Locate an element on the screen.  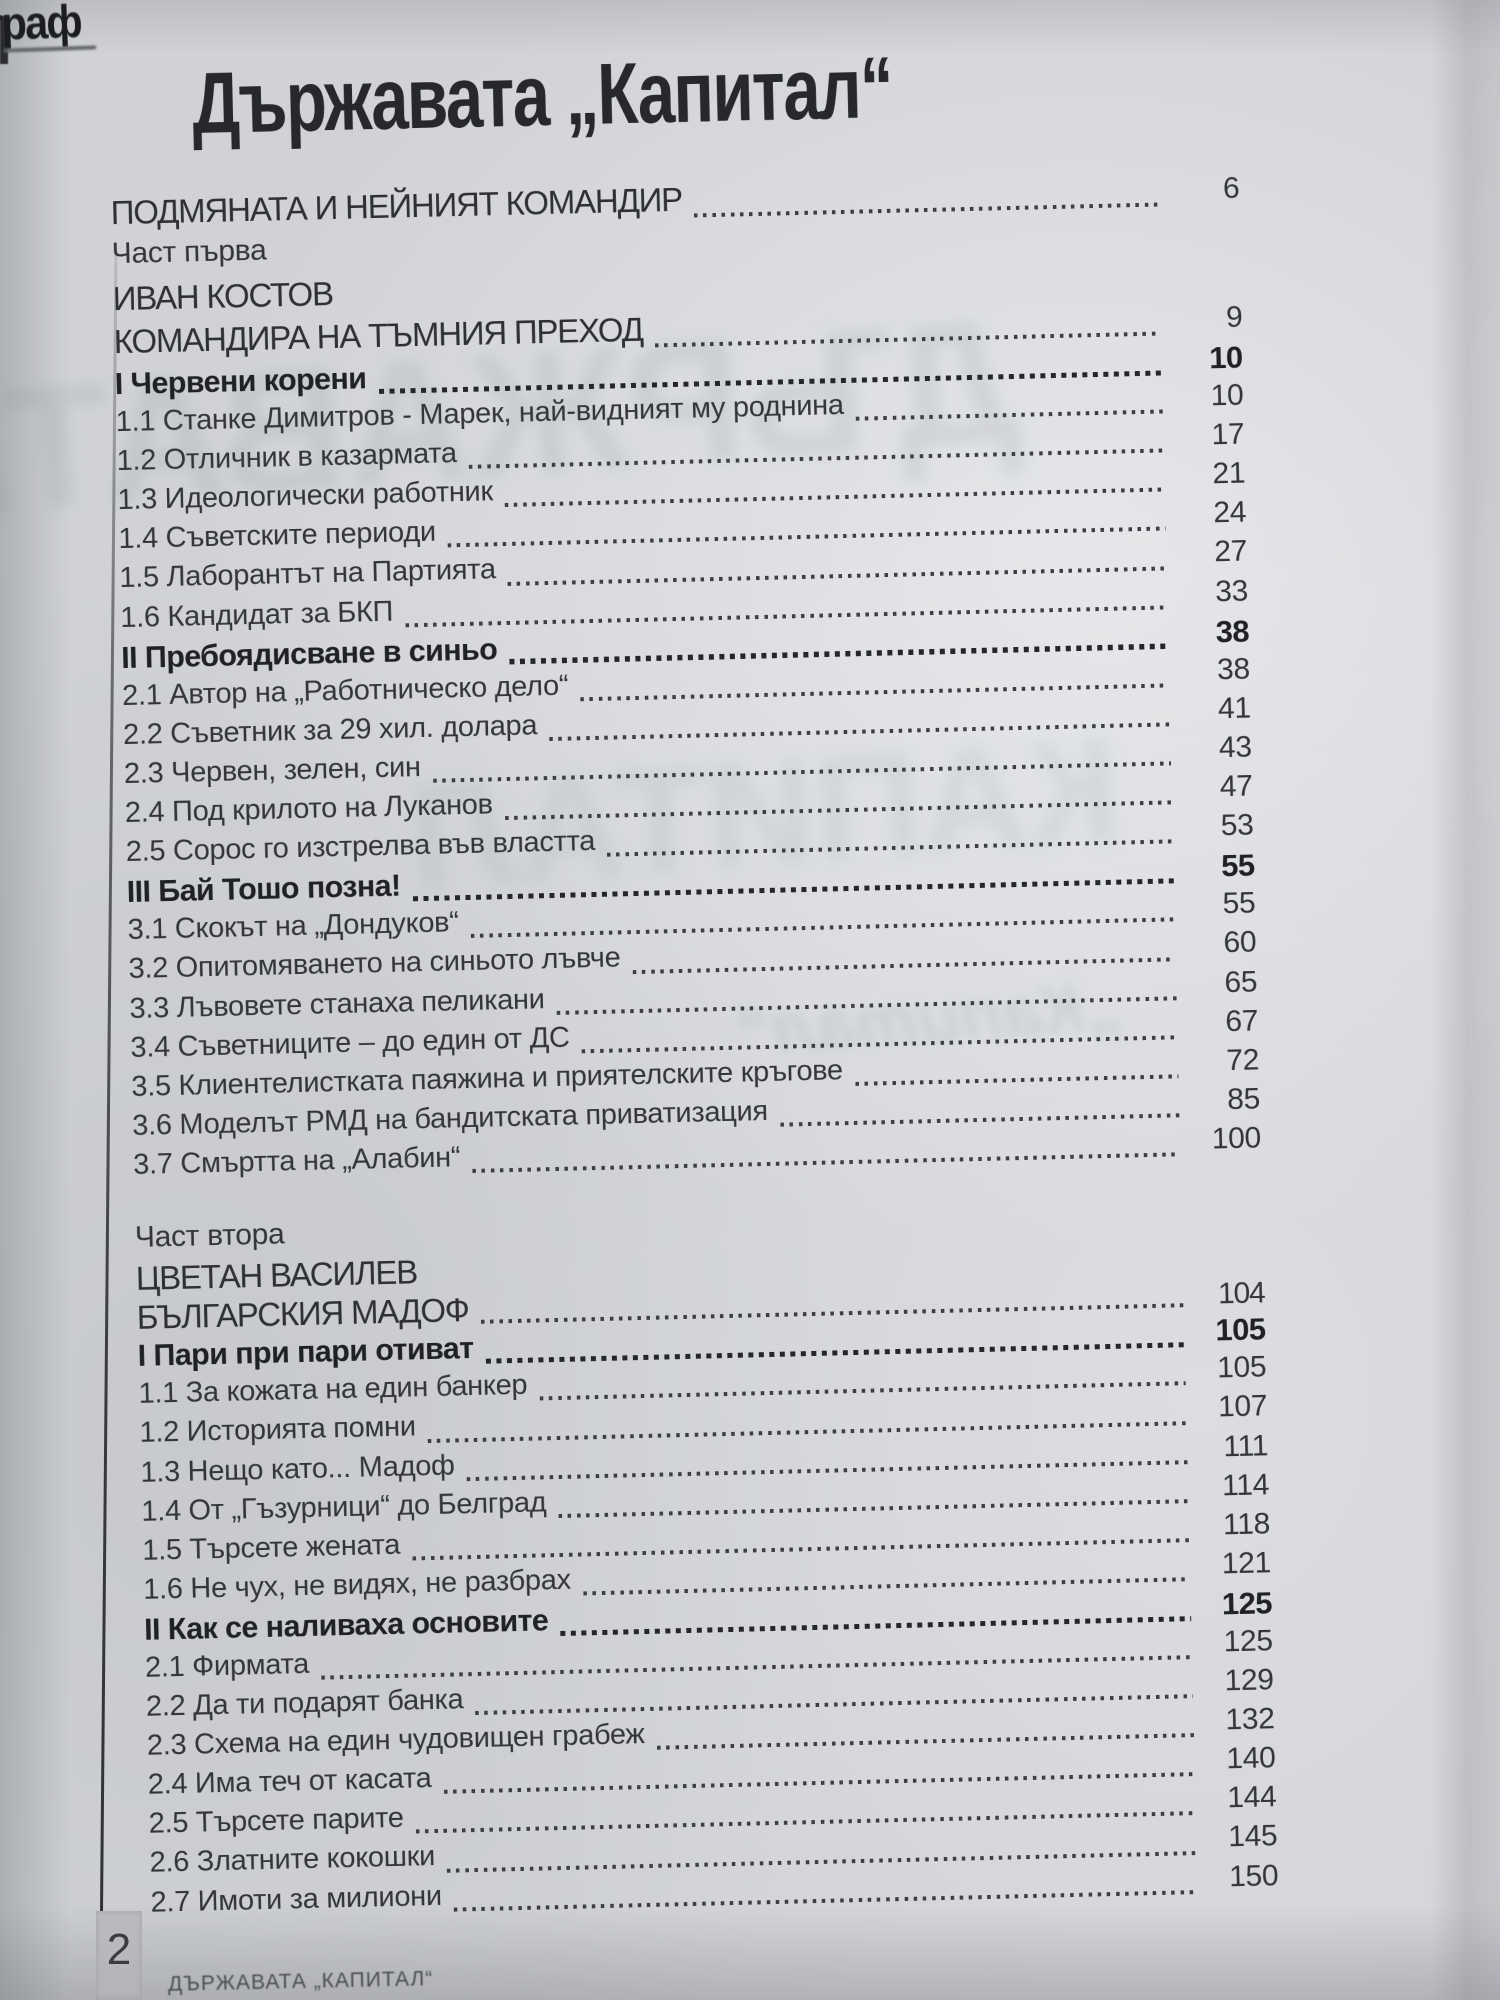
toc-page-number: 41 is located at coordinates (1234, 708).